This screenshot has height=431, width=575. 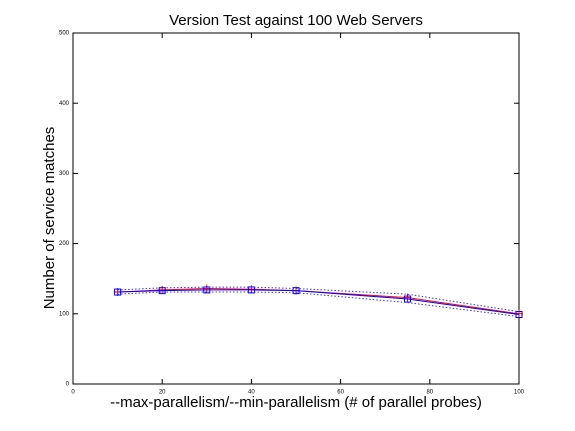 I want to click on x-tick-label: 80, so click(x=429, y=393).